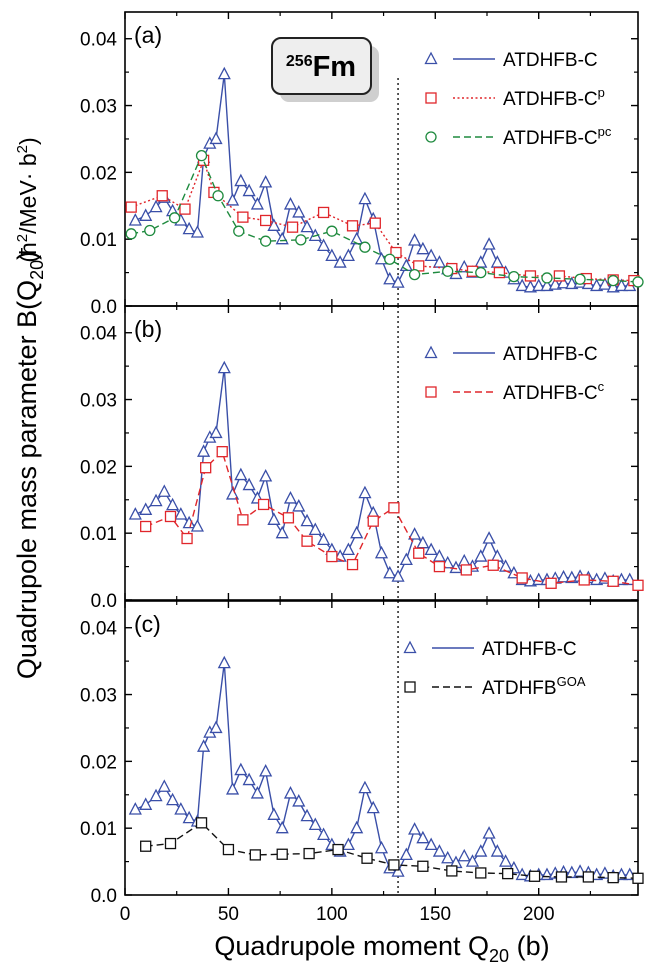 The height and width of the screenshot is (976, 650). I want to click on series-square, so click(382, 220).